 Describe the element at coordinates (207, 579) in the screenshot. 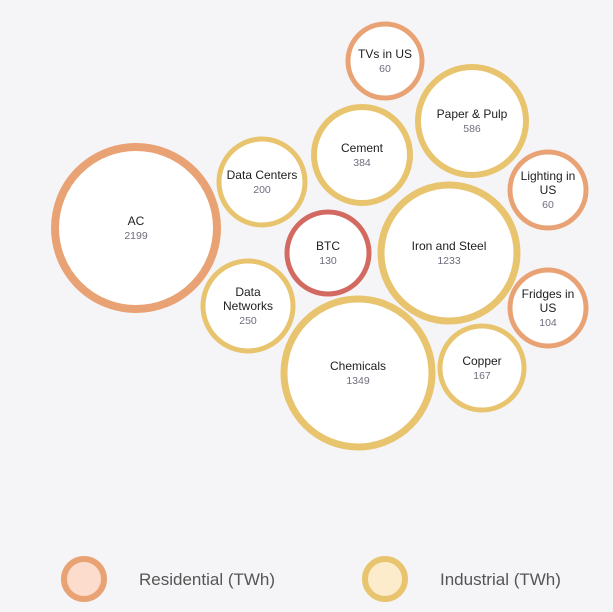

I see `legend-label-residential: Residential (TWh)` at that location.